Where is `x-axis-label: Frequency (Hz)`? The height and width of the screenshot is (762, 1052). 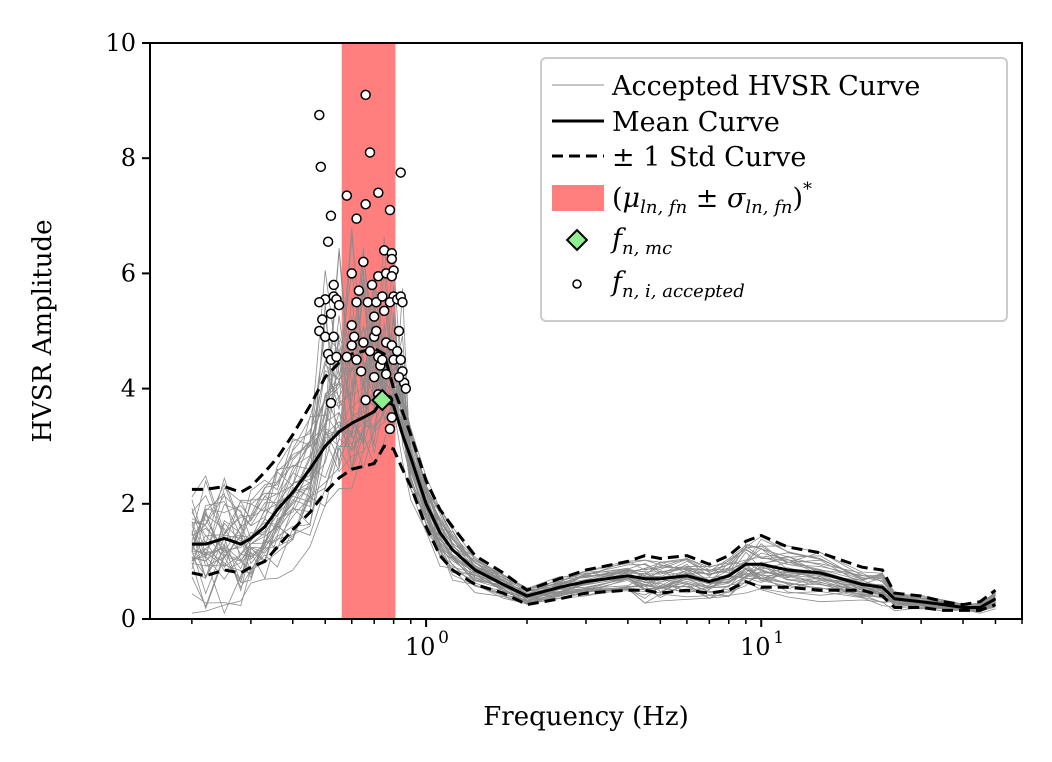 x-axis-label: Frequency (Hz) is located at coordinates (586, 717).